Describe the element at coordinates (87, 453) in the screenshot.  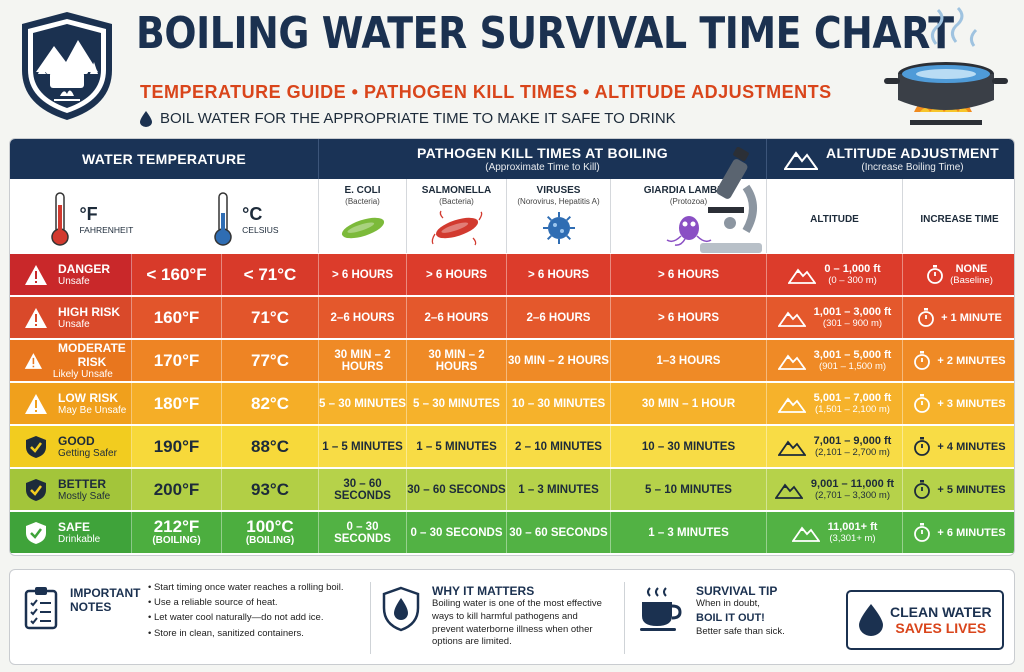
I see `status-note: Getting Safer` at that location.